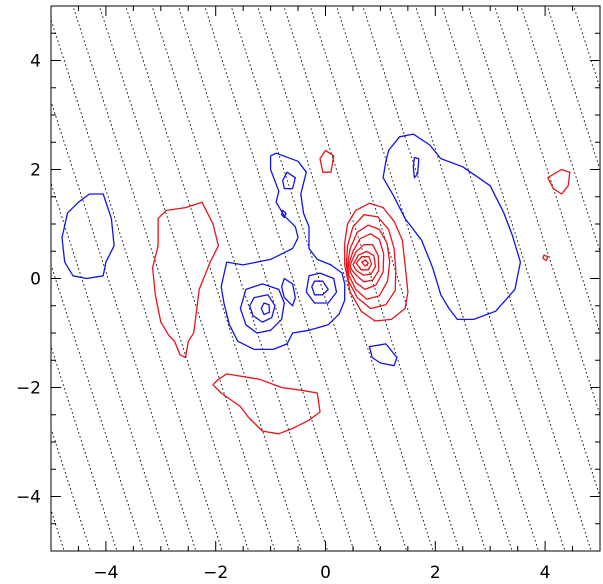 This screenshot has height=584, width=603. What do you see at coordinates (215, 573) in the screenshot?
I see `x-tick-label: −2` at bounding box center [215, 573].